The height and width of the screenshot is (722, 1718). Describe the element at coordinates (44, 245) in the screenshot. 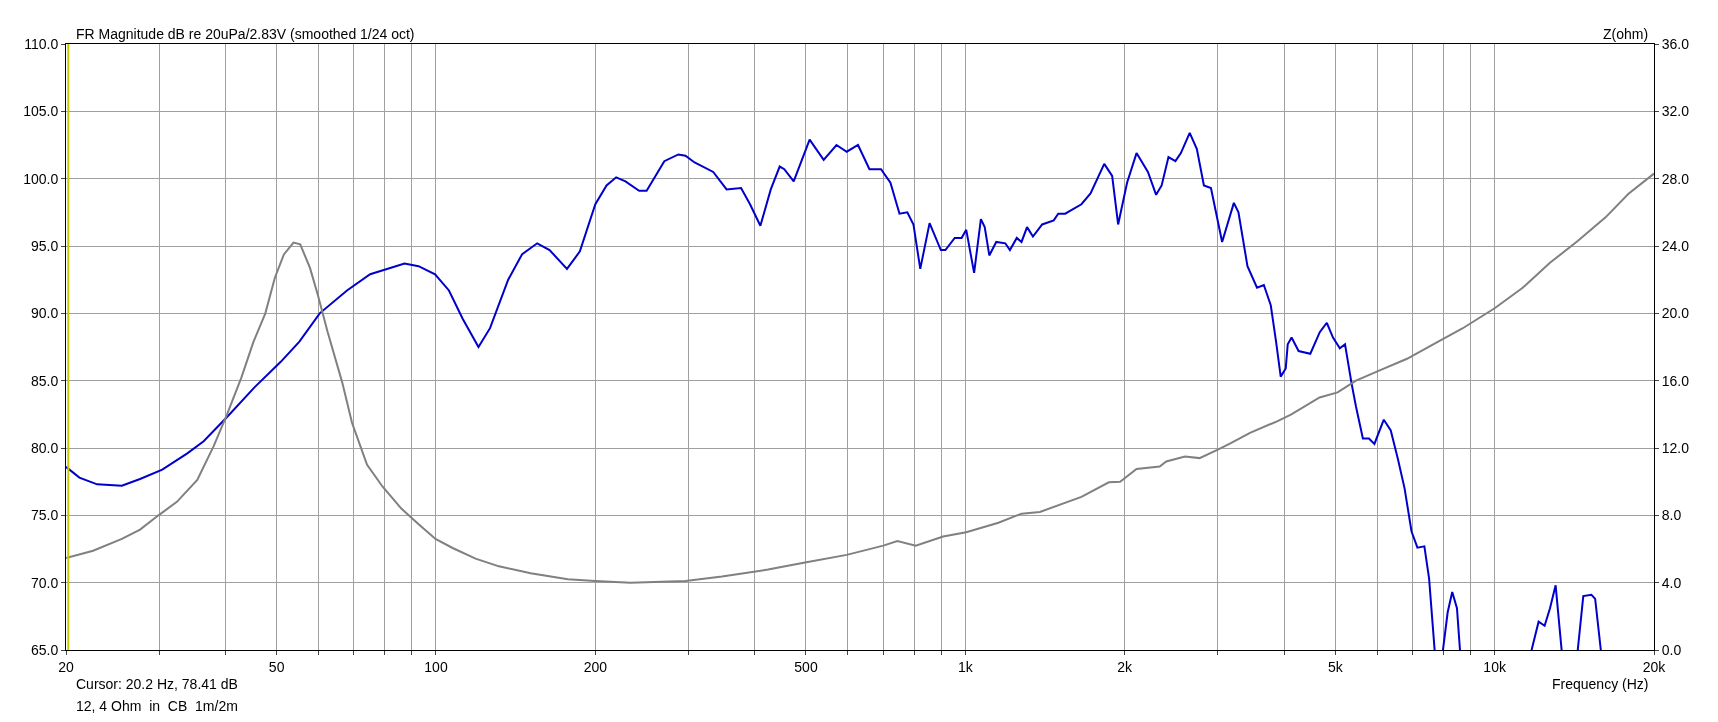

I see `y-tick-label: 95.0` at that location.